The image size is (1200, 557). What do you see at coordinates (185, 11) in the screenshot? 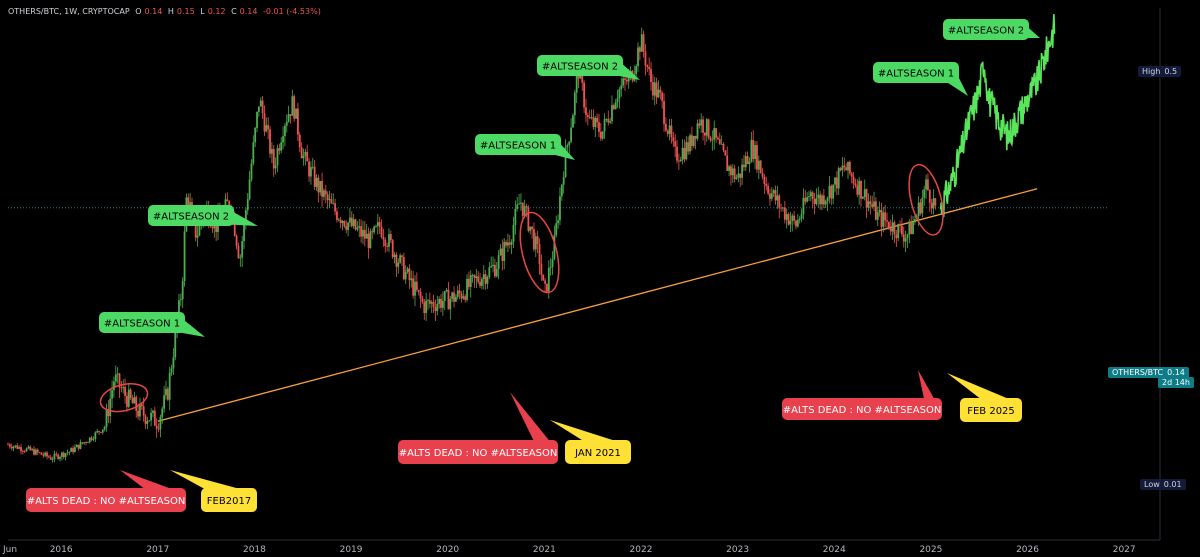
I see `high-value: 0.15` at bounding box center [185, 11].